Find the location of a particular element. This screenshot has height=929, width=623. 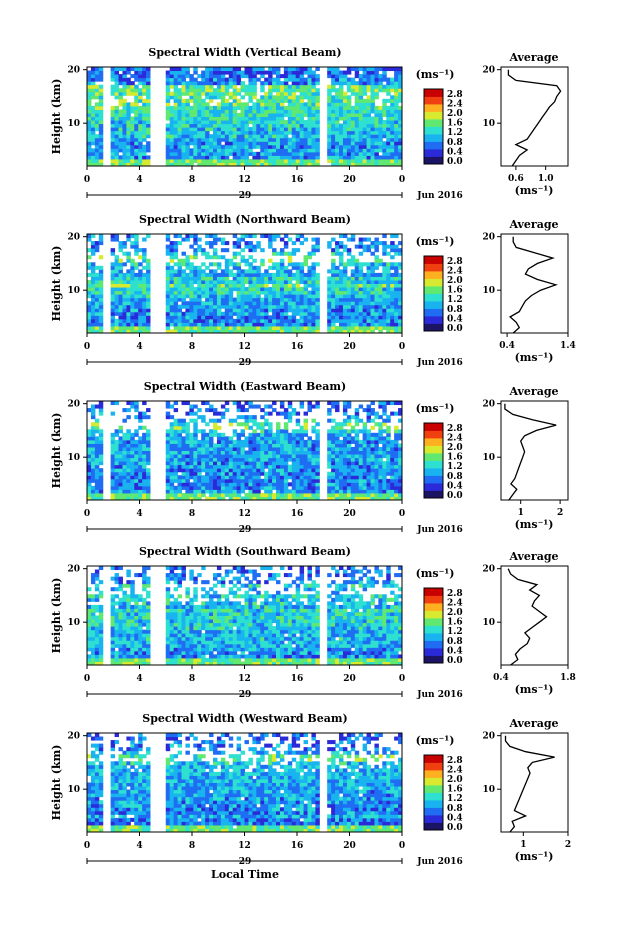

panel-title: Spectral Width (Westward Beam) is located at coordinates (244, 718).